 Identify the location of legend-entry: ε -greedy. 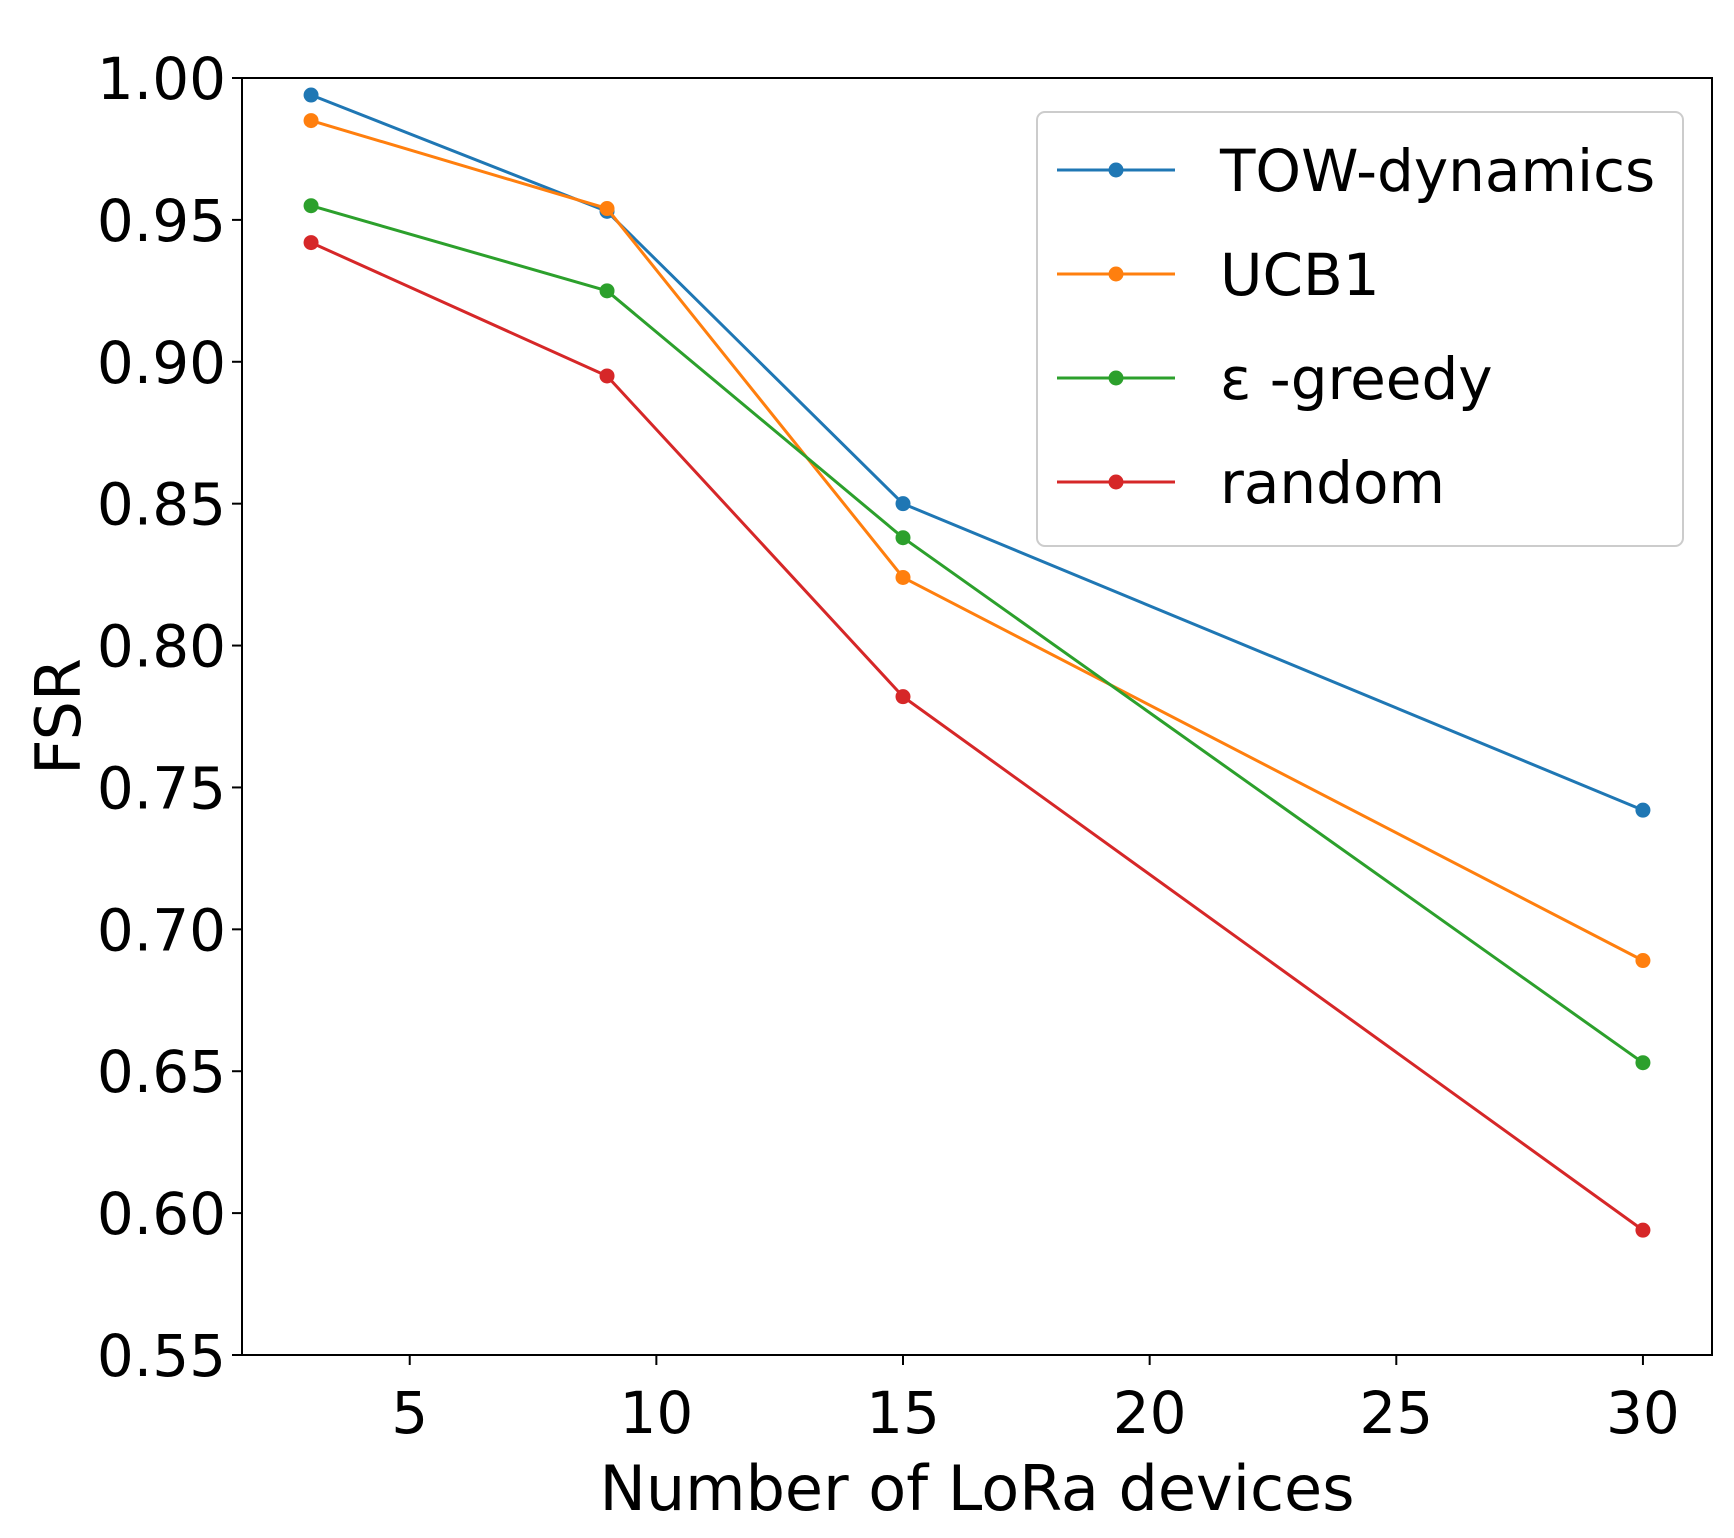
(1275, 379).